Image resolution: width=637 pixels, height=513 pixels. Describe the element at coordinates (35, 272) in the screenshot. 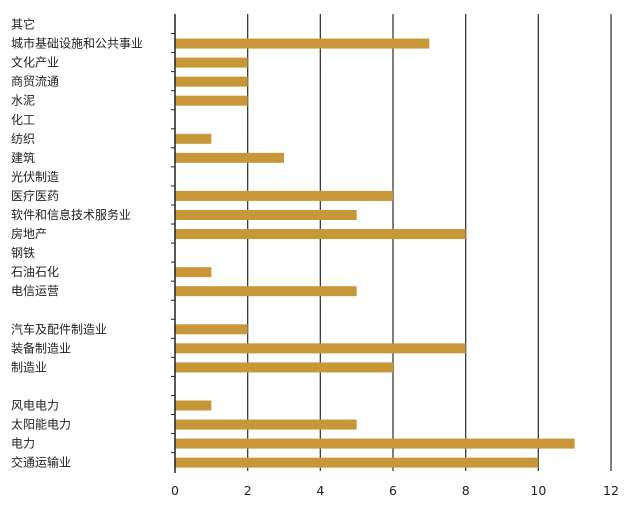

I see `category-label: 石油石化` at that location.